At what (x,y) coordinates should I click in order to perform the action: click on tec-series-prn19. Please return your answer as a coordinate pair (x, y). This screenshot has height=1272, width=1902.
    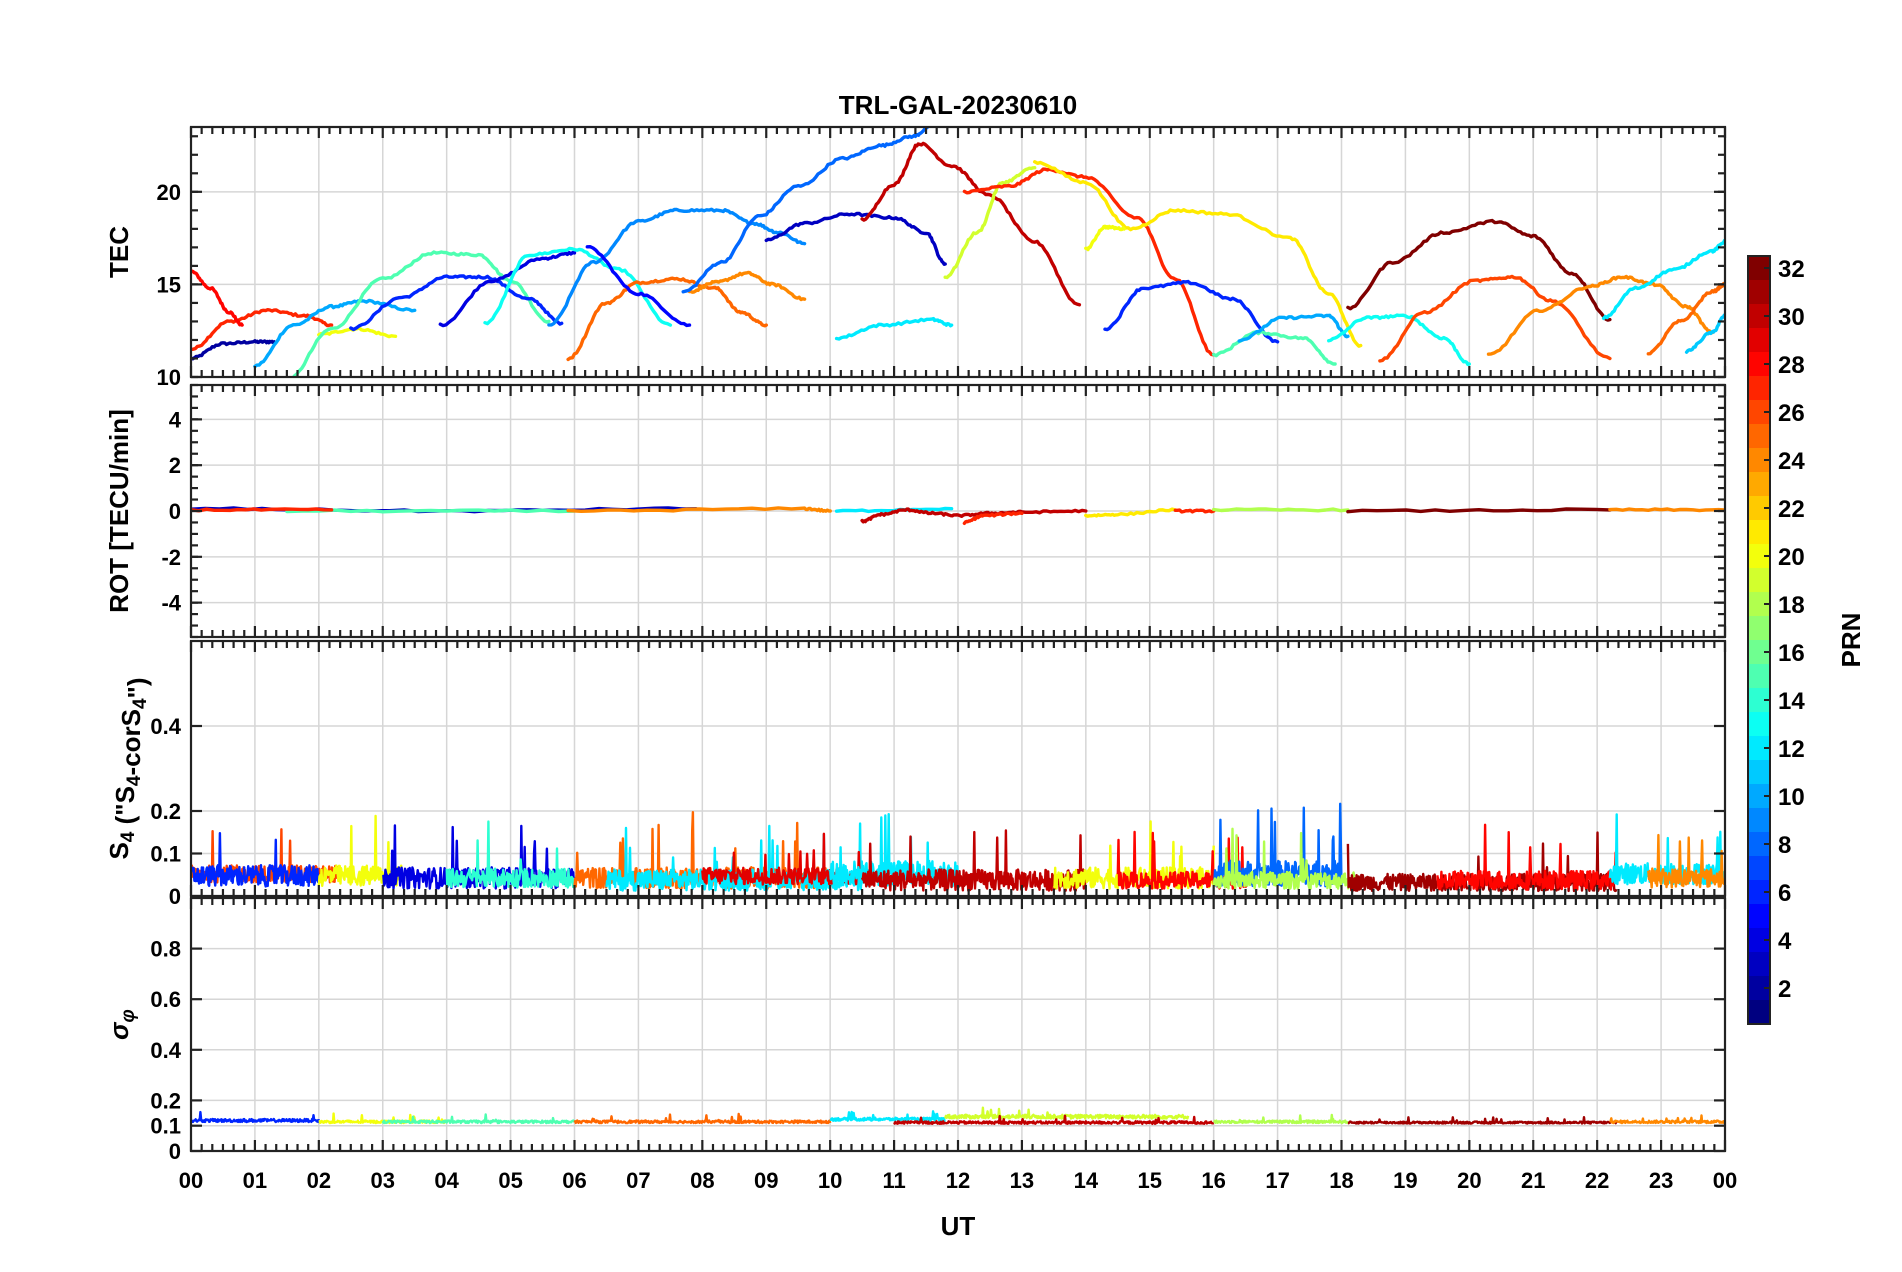
    Looking at the image, I should click on (990, 222).